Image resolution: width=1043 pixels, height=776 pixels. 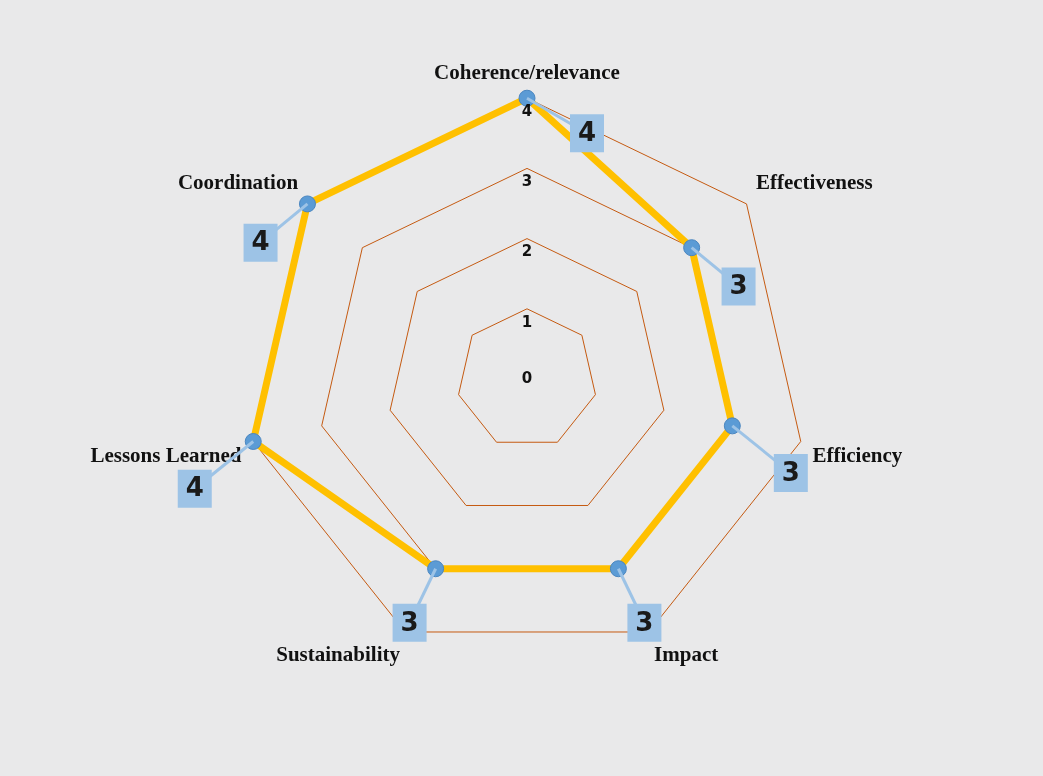 I want to click on y-tick-label: 2, so click(x=527, y=251).